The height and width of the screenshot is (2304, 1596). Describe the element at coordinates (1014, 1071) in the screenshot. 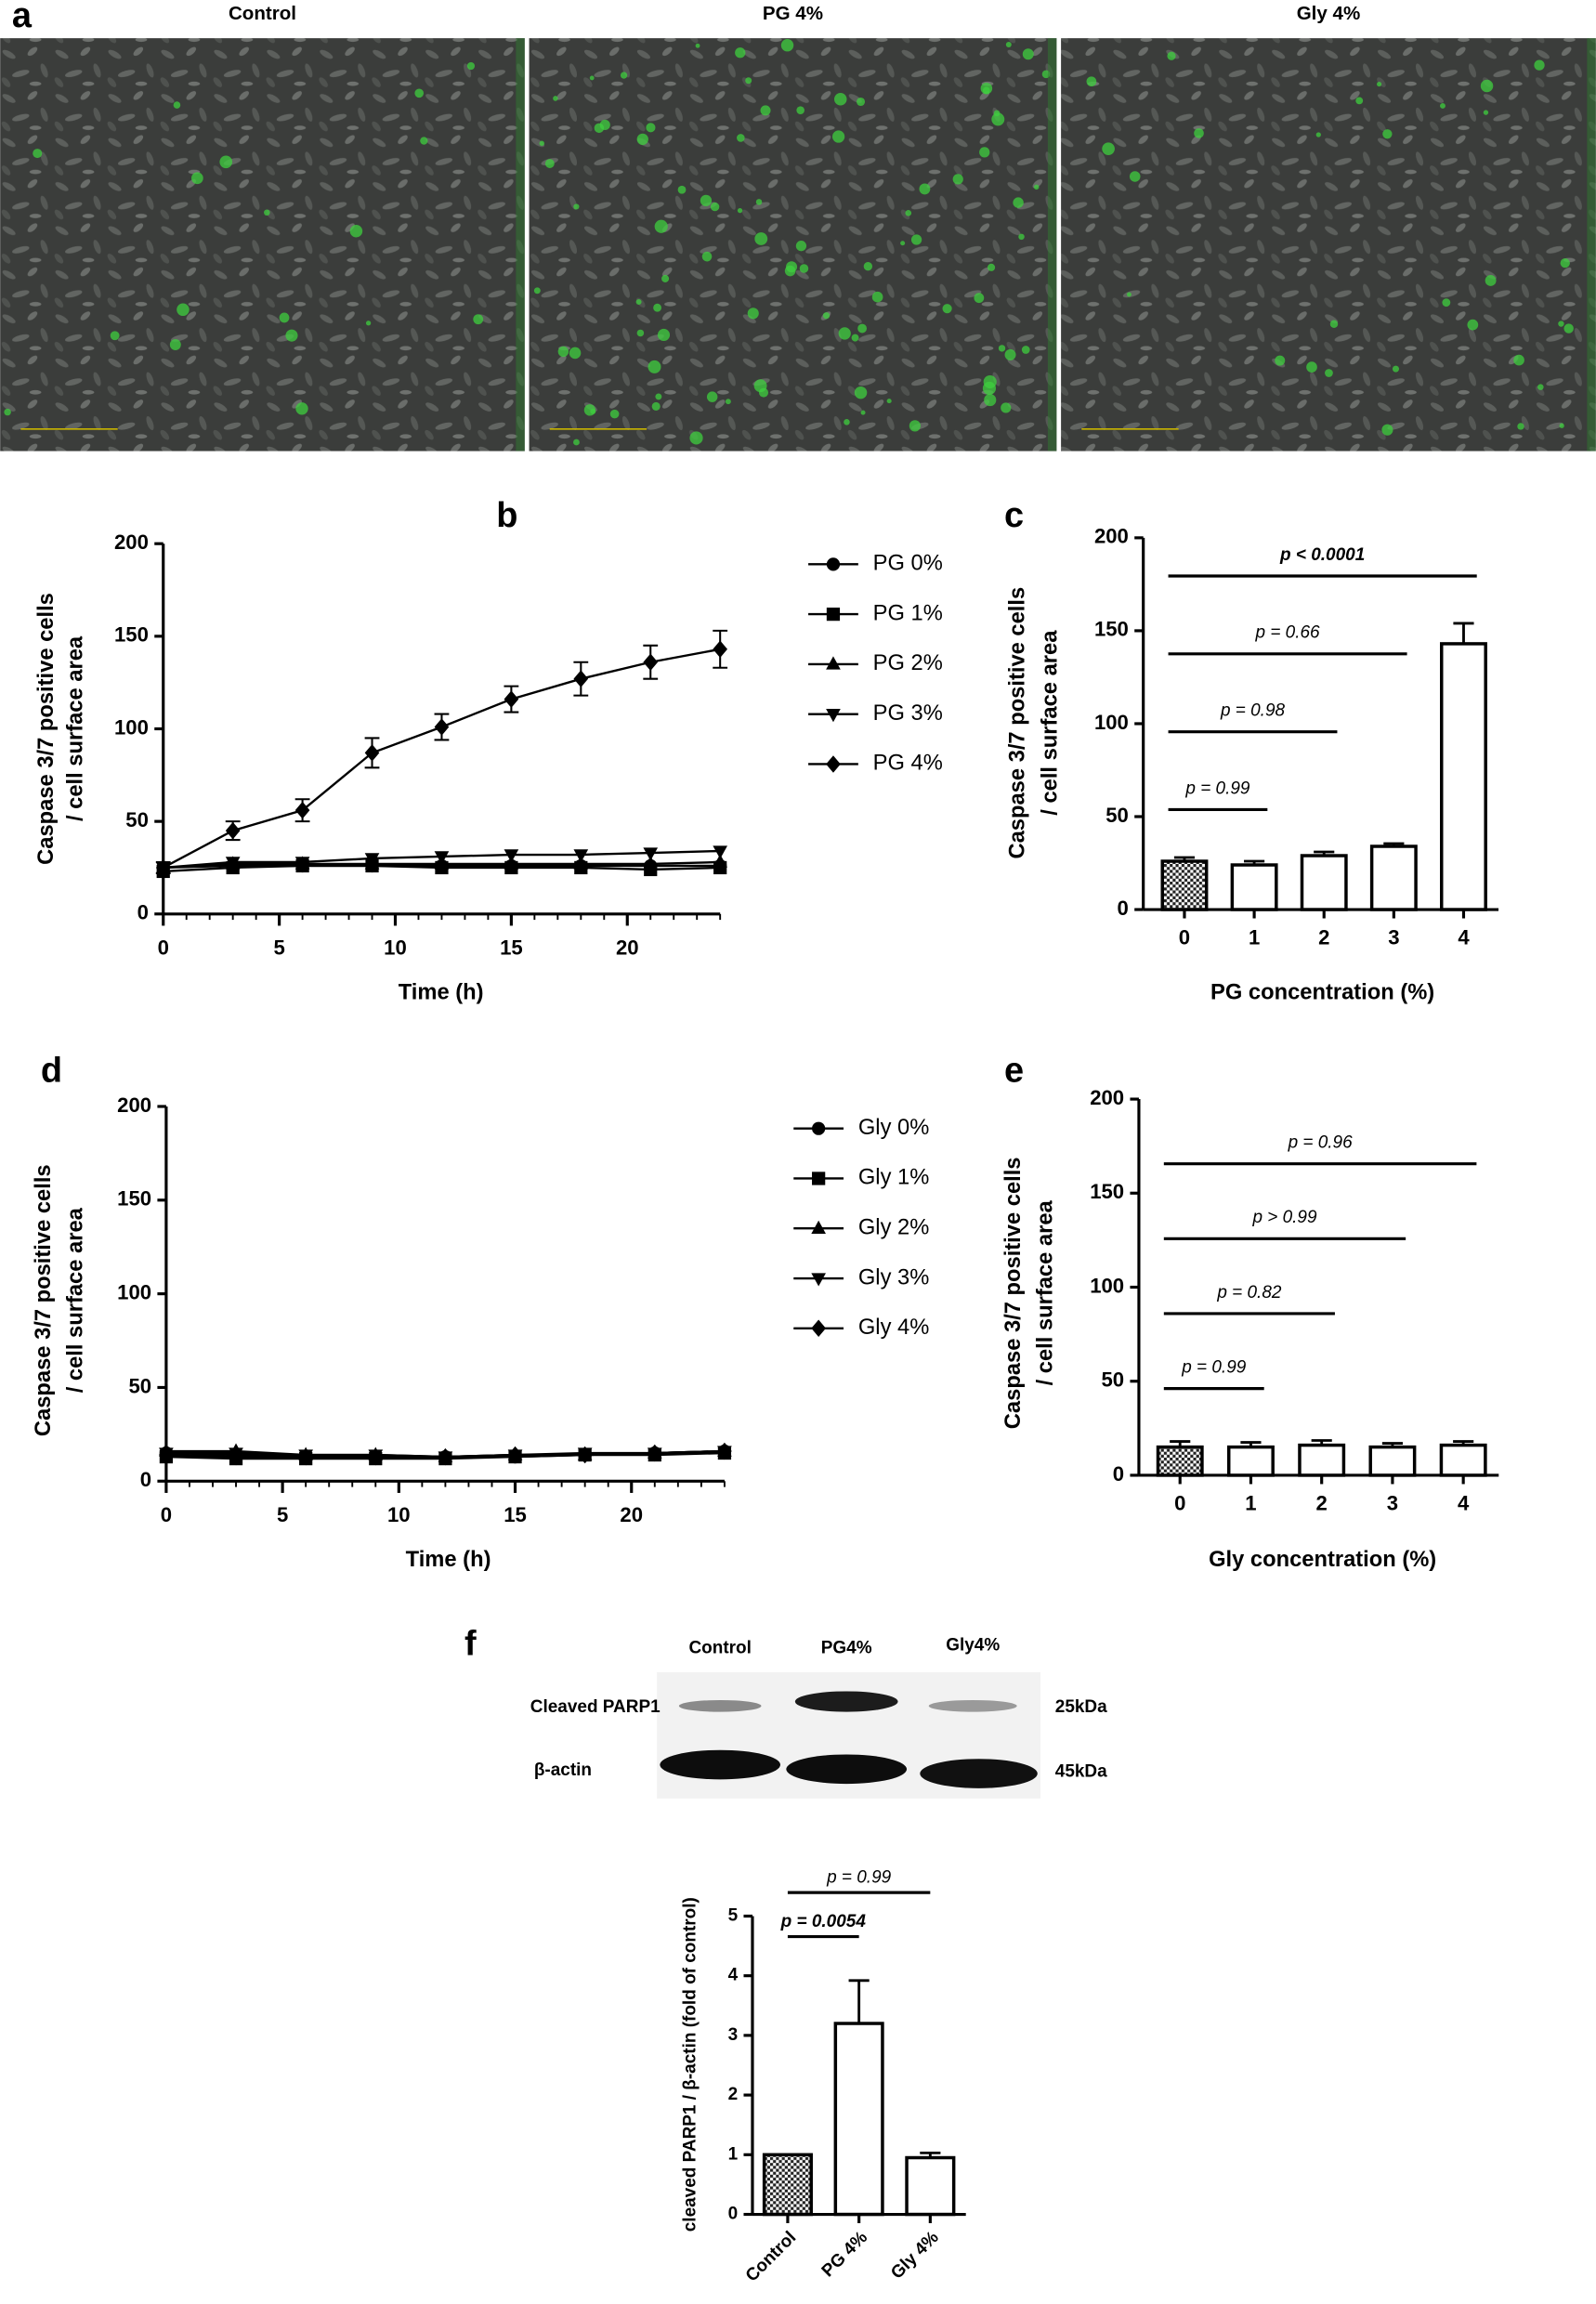

I see `panel-label: e` at that location.